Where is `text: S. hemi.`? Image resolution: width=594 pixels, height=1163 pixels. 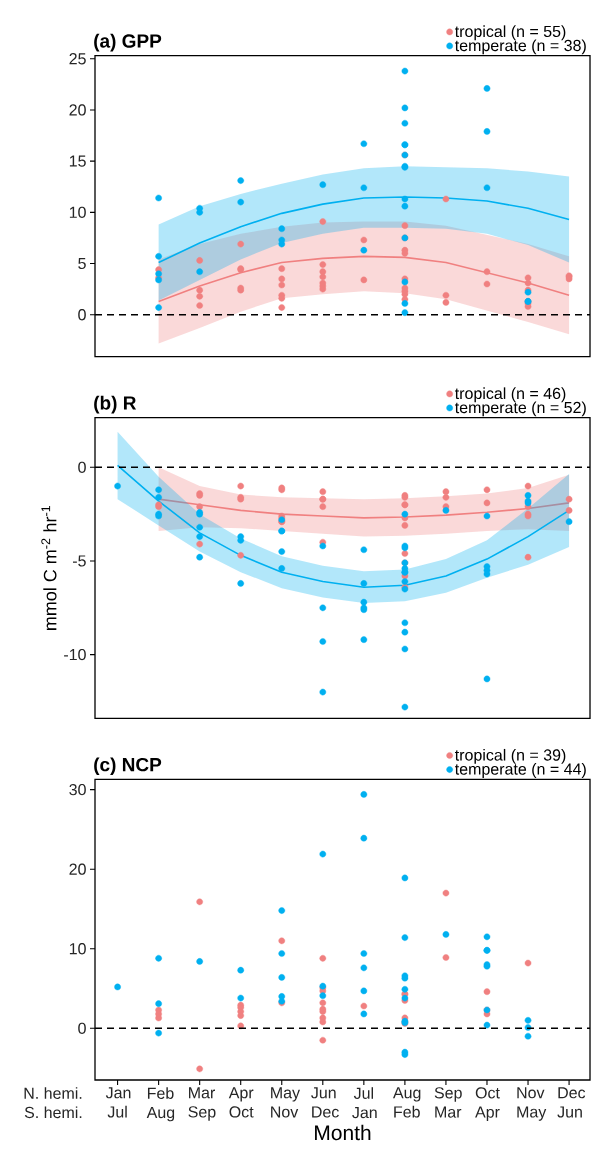
text: S. hemi. is located at coordinates (53, 1112).